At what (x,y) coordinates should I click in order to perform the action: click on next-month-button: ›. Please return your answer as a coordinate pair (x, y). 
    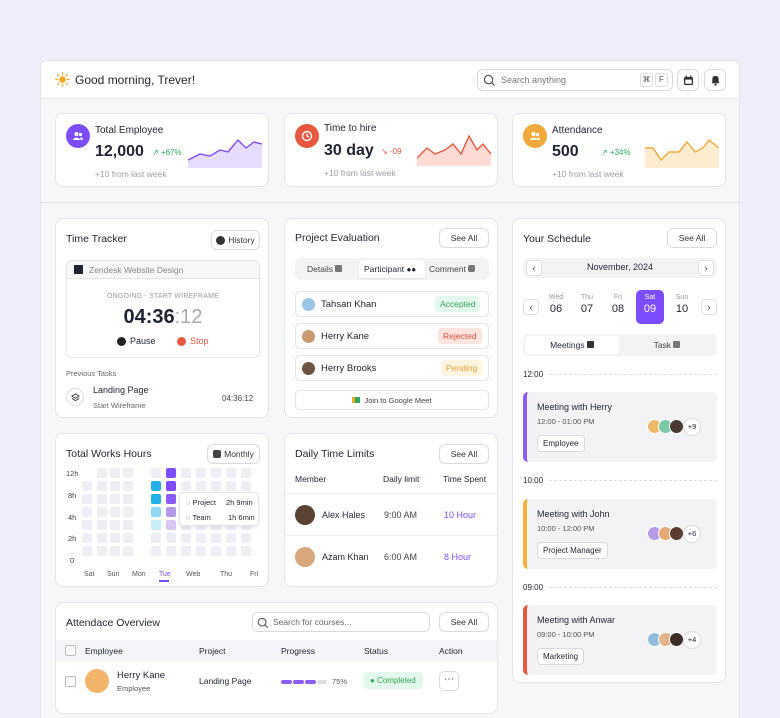
    Looking at the image, I should click on (706, 268).